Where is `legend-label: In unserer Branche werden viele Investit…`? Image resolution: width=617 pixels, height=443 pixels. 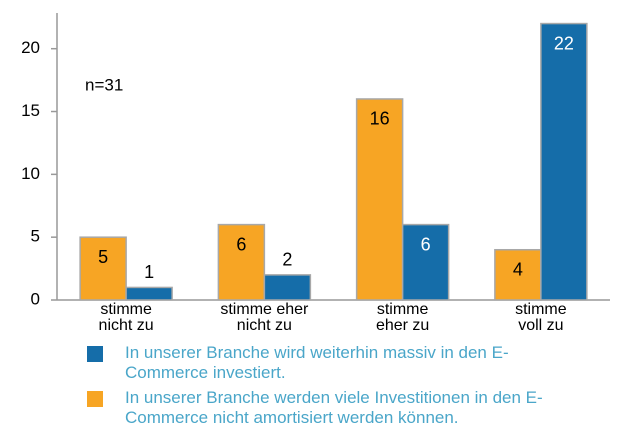
legend-label: In unserer Branche werden viele Investit… is located at coordinates (334, 407).